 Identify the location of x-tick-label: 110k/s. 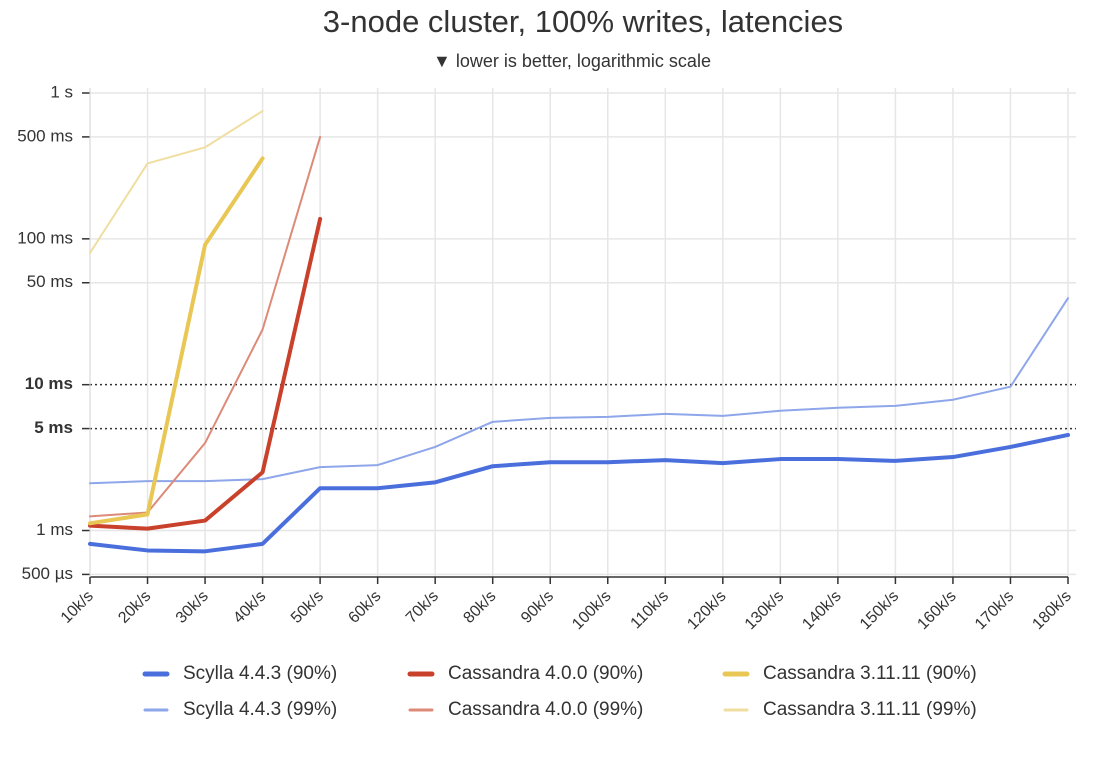
(650, 610).